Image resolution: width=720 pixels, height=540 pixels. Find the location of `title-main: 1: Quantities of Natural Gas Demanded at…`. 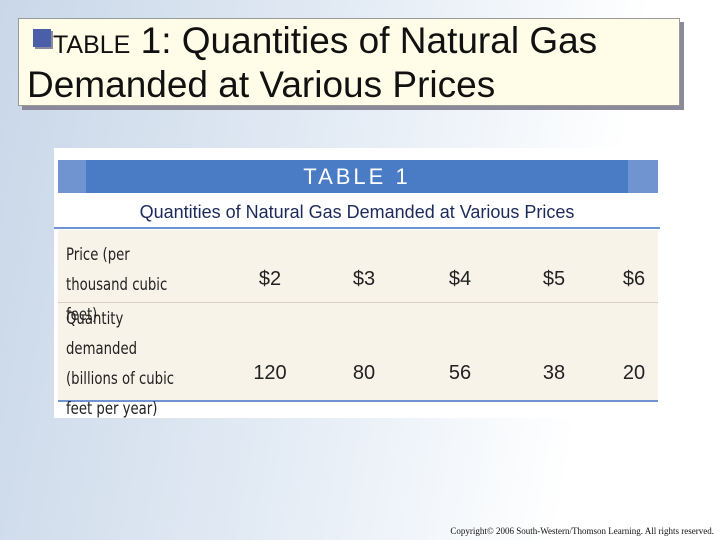

title-main: 1: Quantities of Natural Gas Demanded at… is located at coordinates (312, 62).